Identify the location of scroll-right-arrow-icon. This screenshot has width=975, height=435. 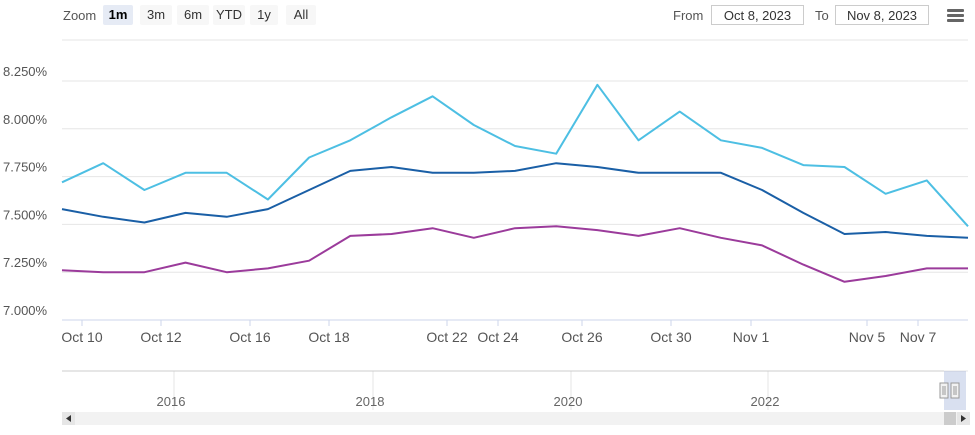
(963, 418).